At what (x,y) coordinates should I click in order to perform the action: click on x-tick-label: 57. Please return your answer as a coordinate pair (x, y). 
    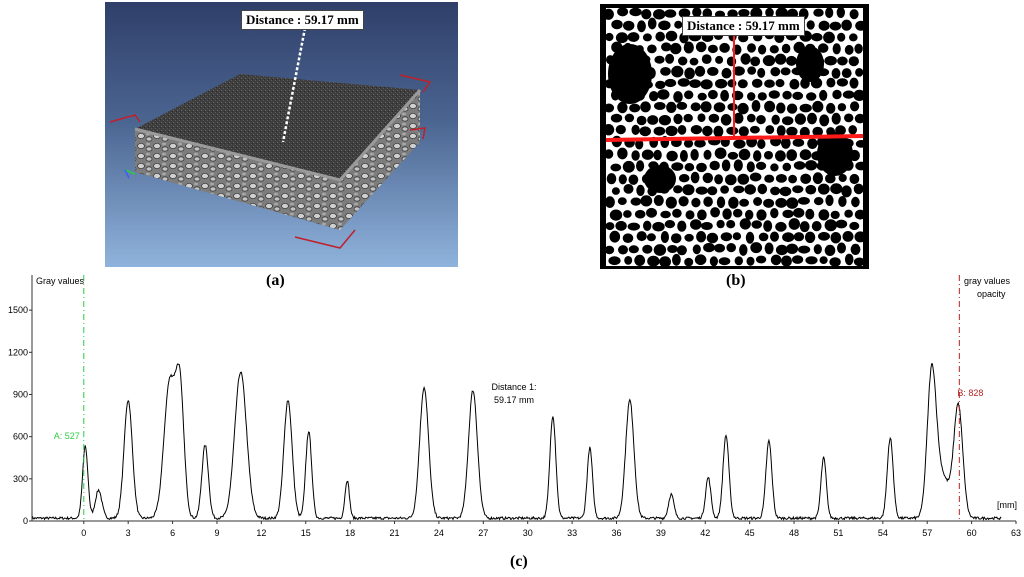
    Looking at the image, I should click on (927, 533).